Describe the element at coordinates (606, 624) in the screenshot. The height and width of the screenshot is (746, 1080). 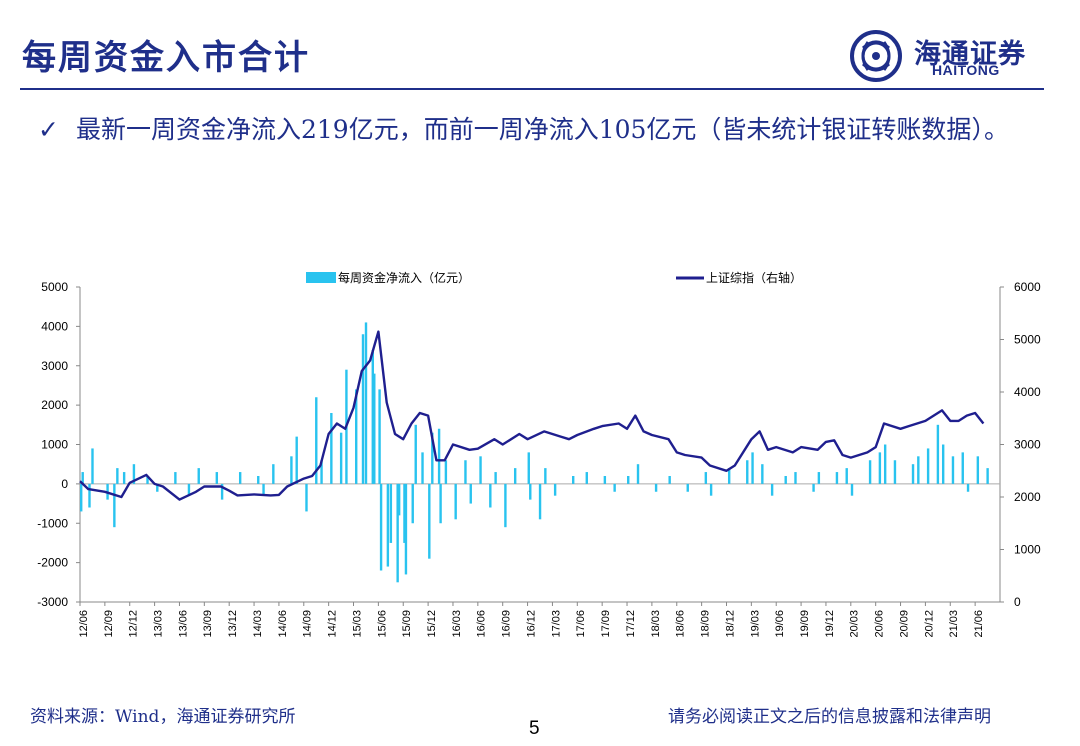
I see `x-tick-label: 17/09` at that location.